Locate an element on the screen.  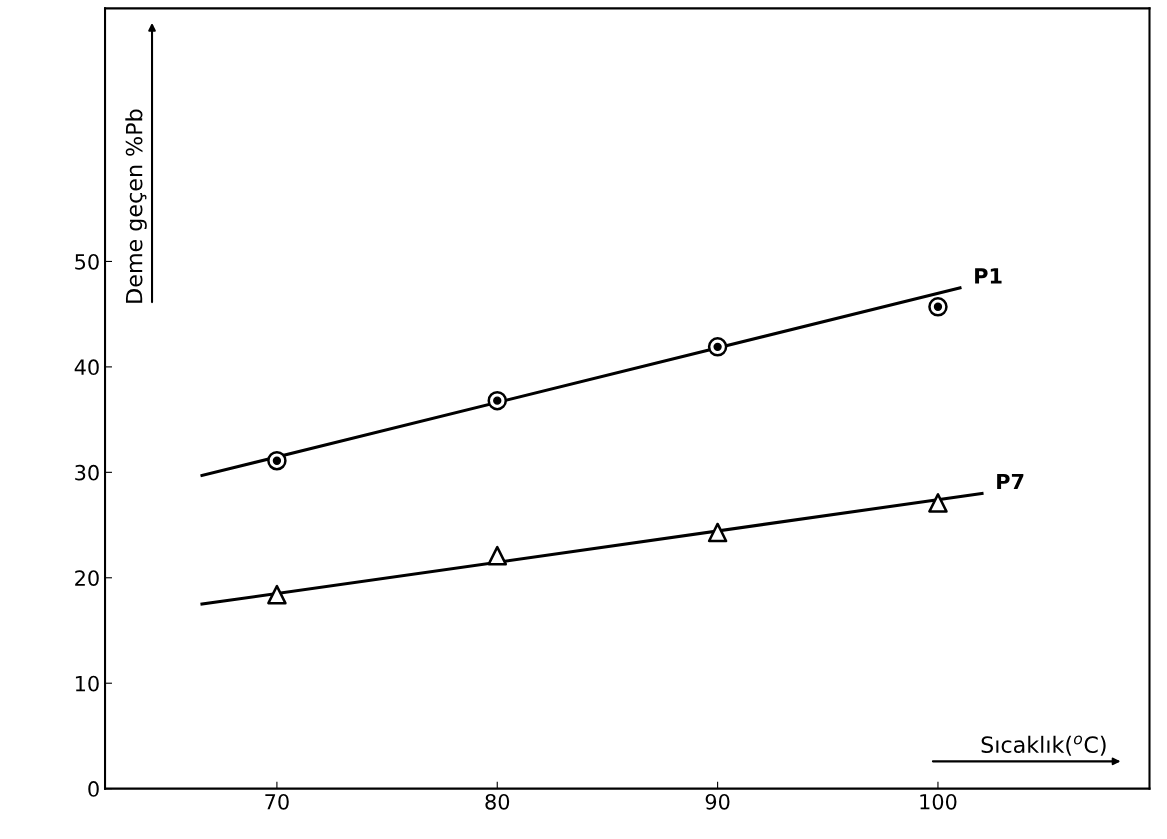
y-axis-title: Deme geçen %Pb is located at coordinates (136, 206).